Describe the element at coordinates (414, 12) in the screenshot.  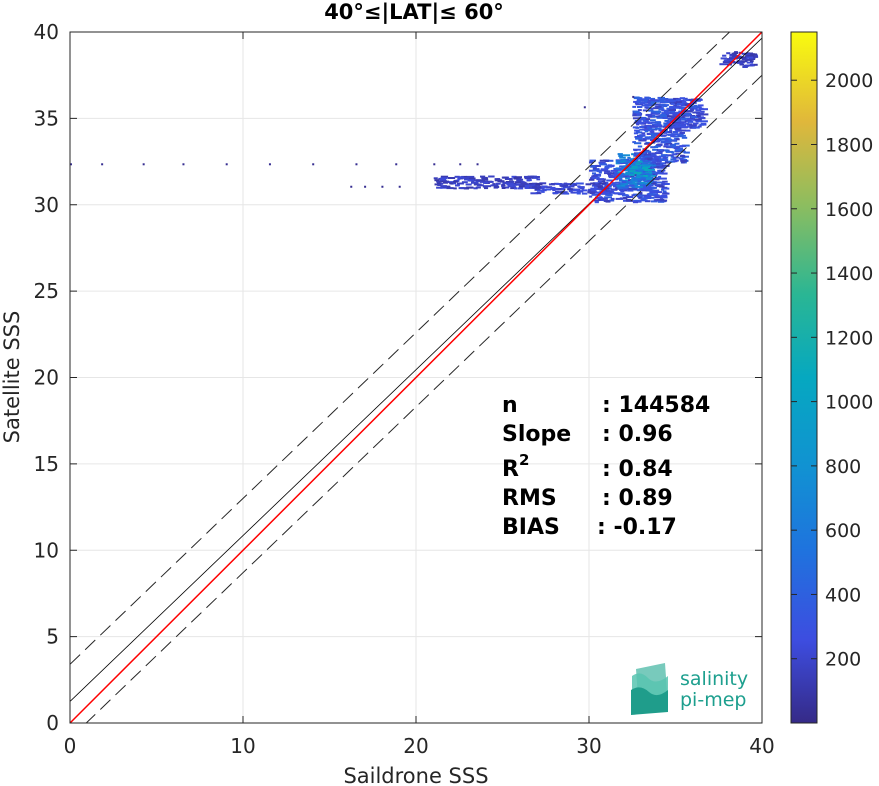
I see `chart-title: 40°≤|LAT|≤ 60°` at that location.